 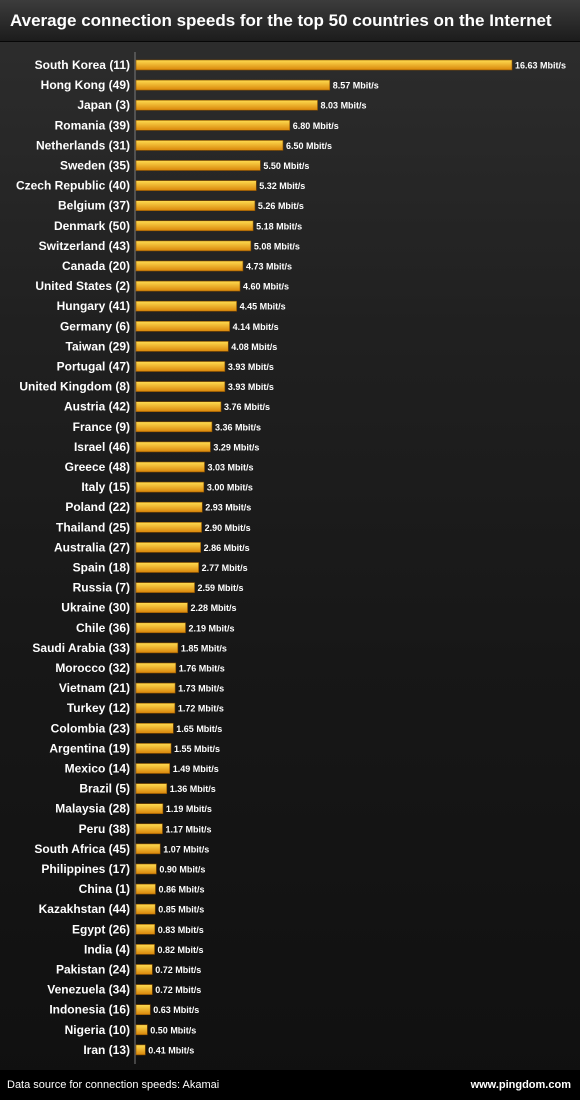 What do you see at coordinates (103, 628) in the screenshot?
I see `category-label: Chile (36)` at bounding box center [103, 628].